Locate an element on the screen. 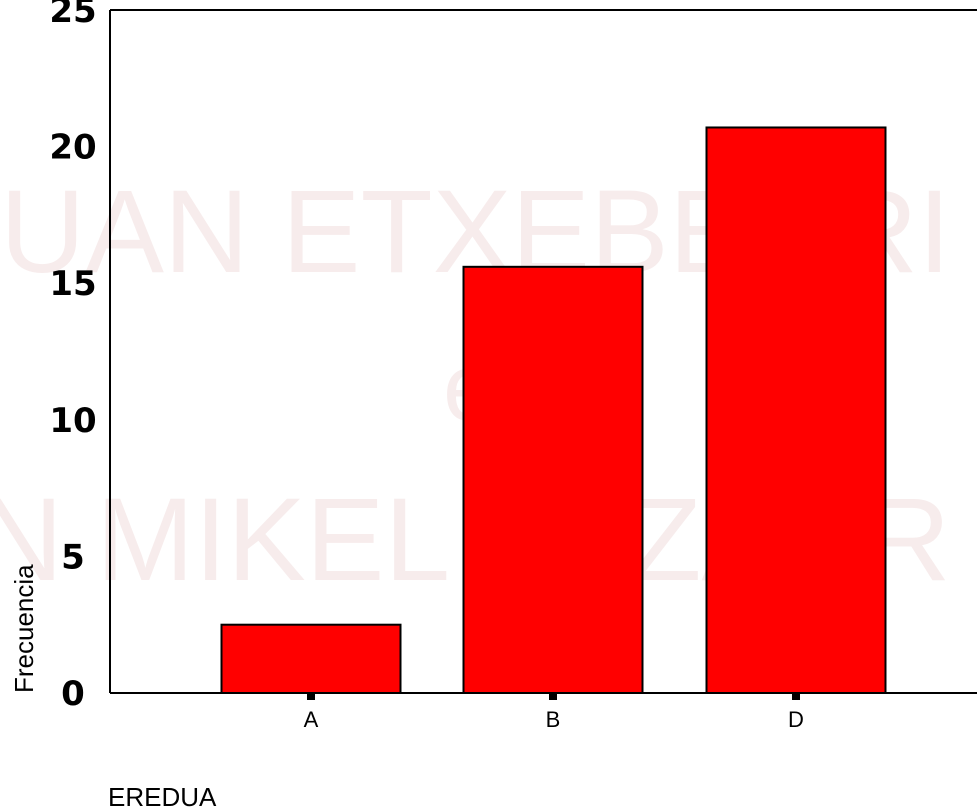 This screenshot has width=977, height=809. x-tick-label-d: D is located at coordinates (796, 719).